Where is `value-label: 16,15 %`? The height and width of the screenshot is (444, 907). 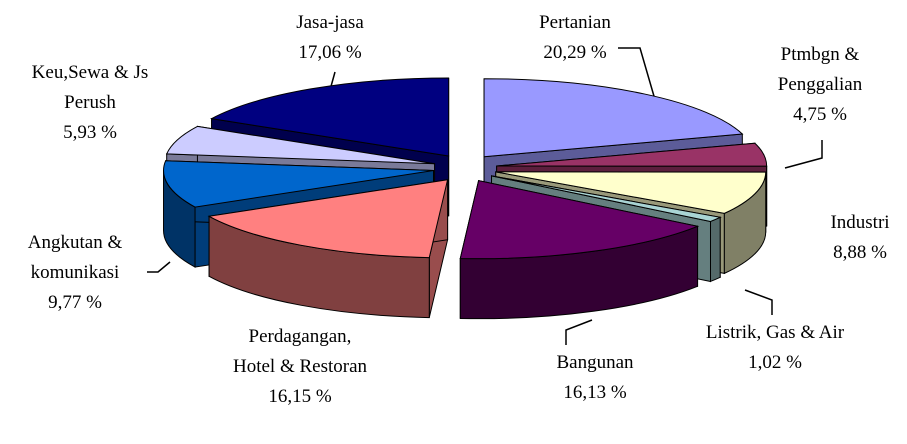 value-label: 16,15 % is located at coordinates (300, 396).